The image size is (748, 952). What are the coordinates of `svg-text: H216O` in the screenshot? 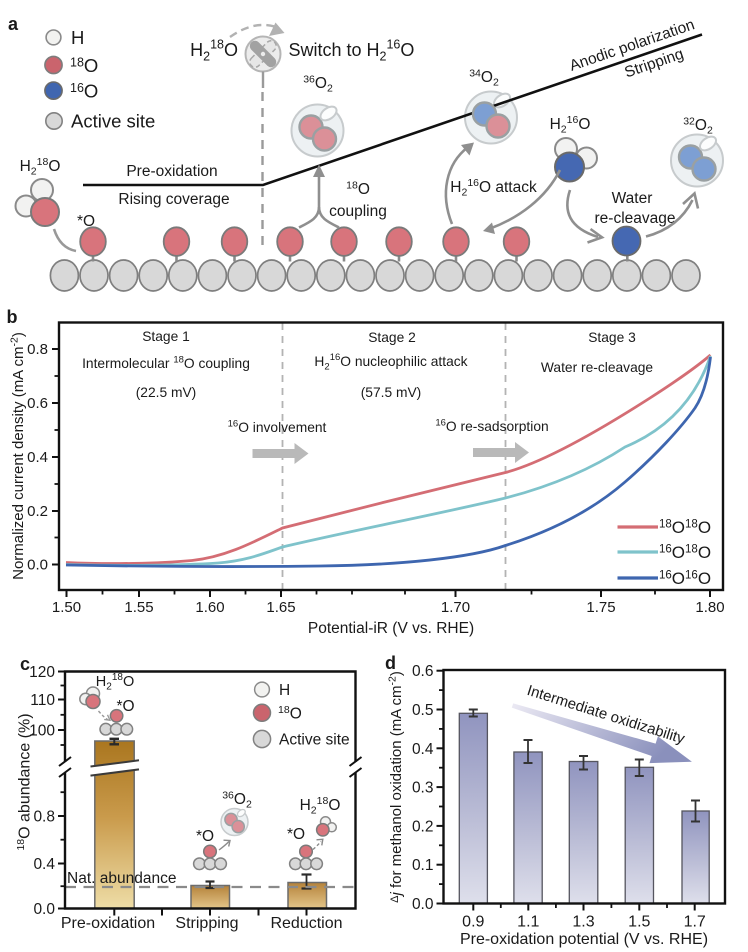 It's located at (570, 125).